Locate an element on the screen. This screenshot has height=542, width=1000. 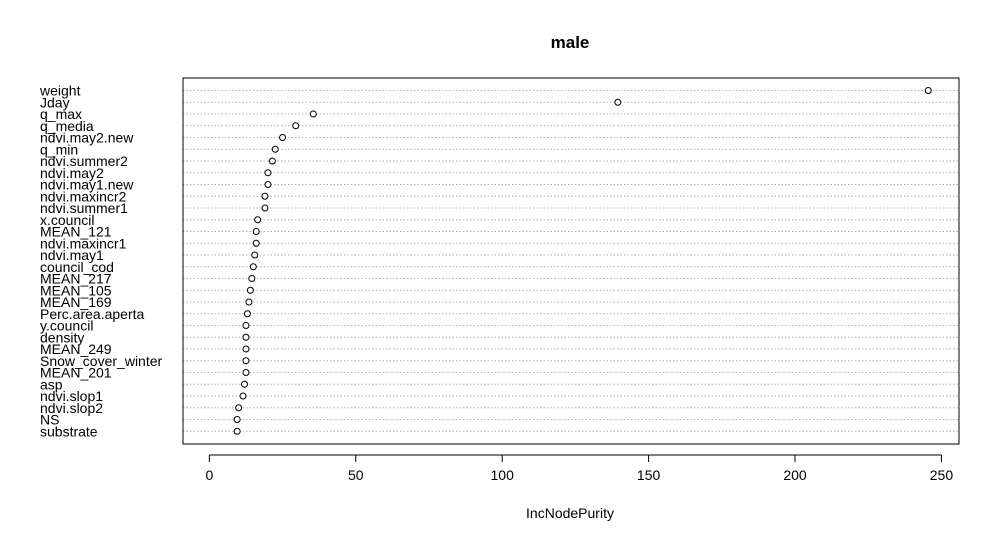
category-label: ndvi.slop2 is located at coordinates (71, 408).